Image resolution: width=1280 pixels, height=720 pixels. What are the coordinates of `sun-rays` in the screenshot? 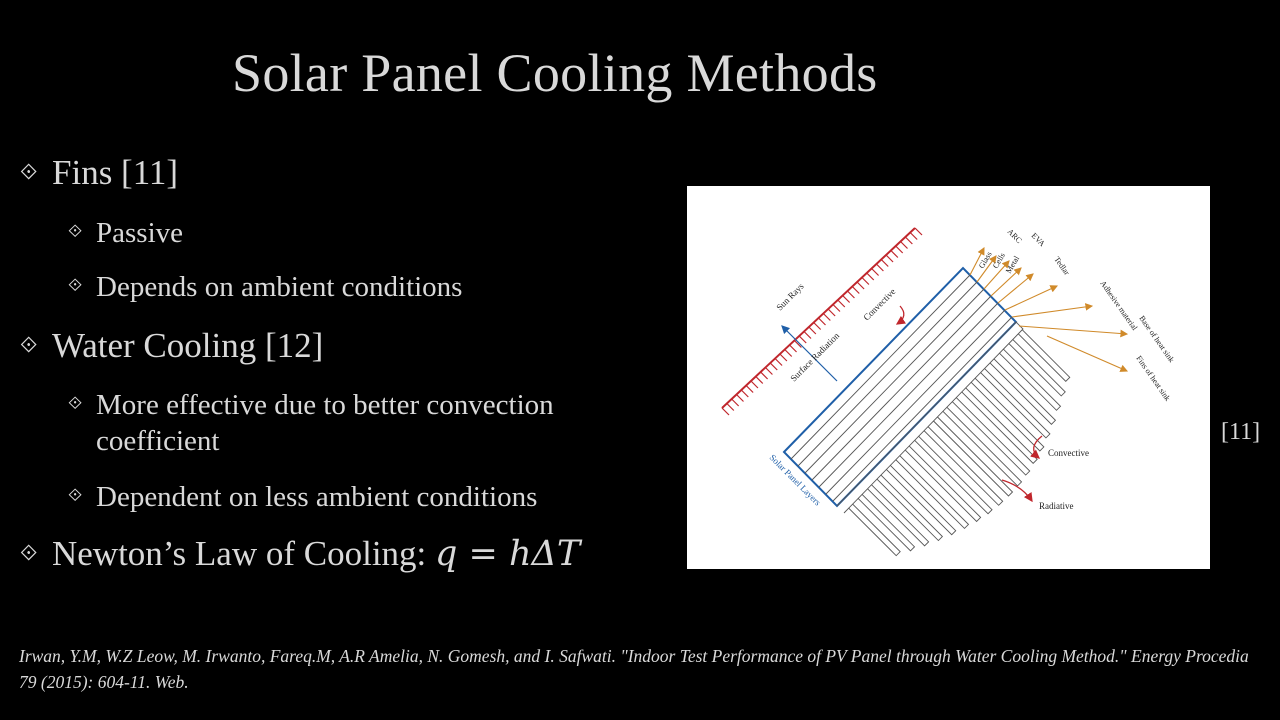 It's located at (822, 321).